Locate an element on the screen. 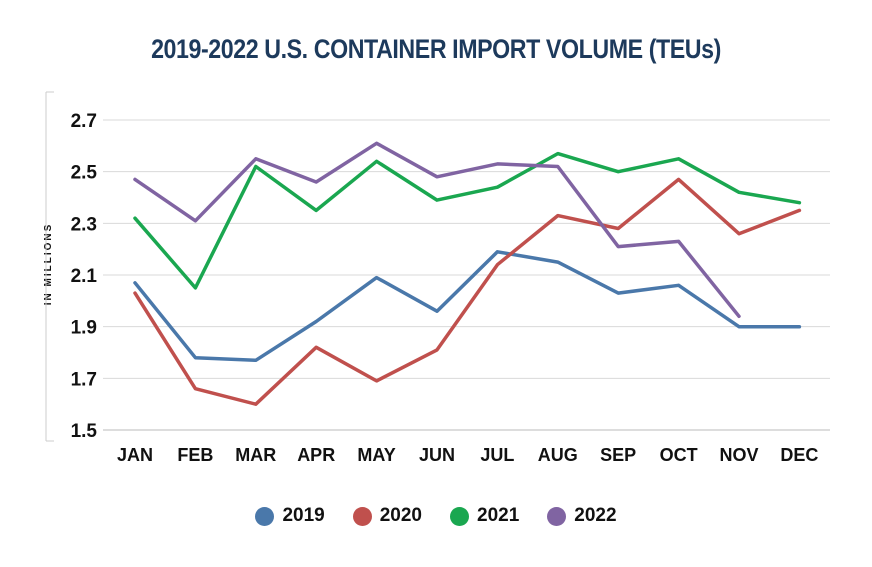 The width and height of the screenshot is (872, 567). legend-item-2019: 2019 is located at coordinates (290, 516).